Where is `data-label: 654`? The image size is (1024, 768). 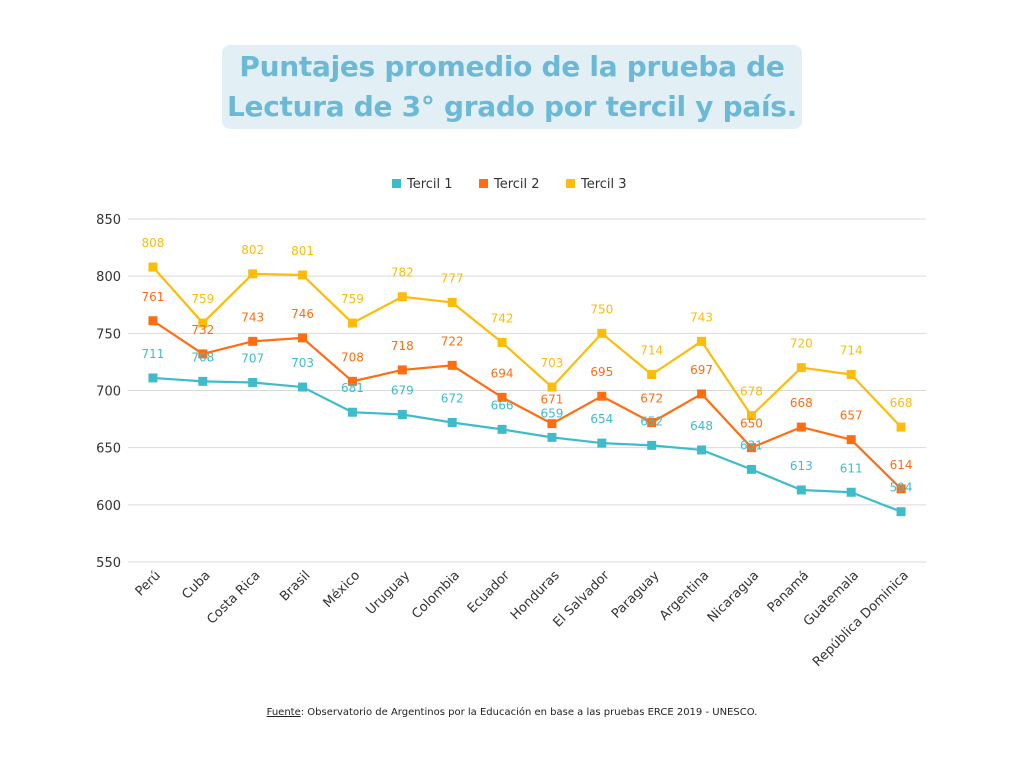 data-label: 654 is located at coordinates (601, 419).